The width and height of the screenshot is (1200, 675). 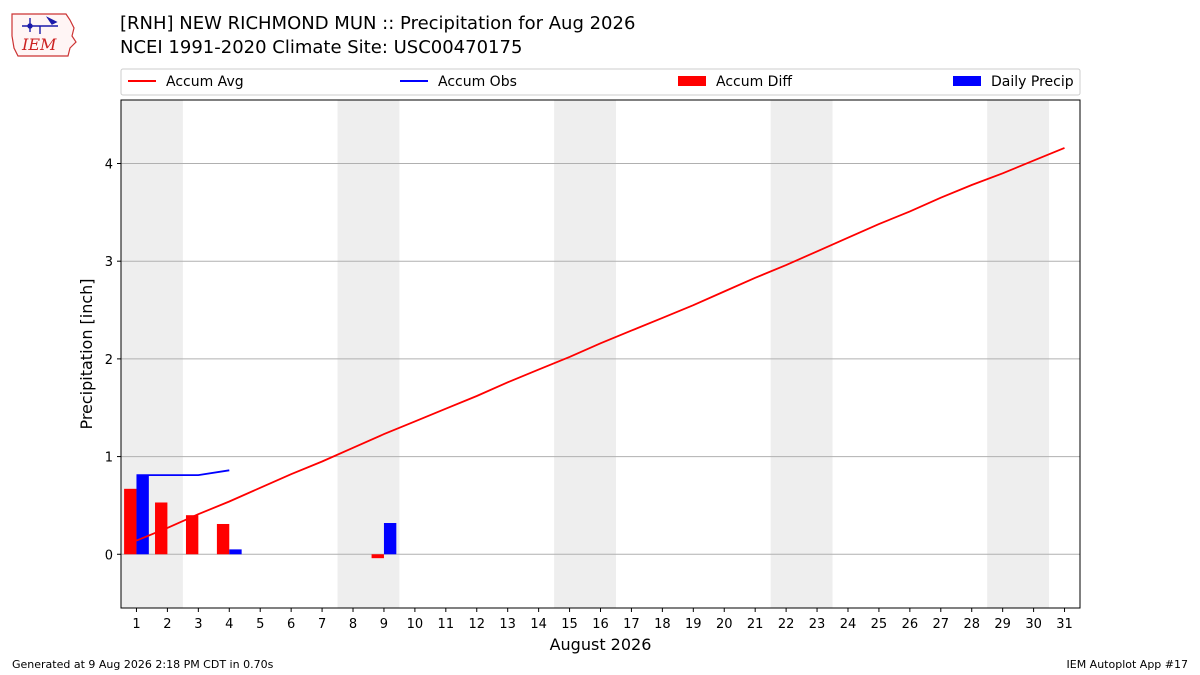 I want to click on x-tick-label: 7, so click(x=322, y=624).